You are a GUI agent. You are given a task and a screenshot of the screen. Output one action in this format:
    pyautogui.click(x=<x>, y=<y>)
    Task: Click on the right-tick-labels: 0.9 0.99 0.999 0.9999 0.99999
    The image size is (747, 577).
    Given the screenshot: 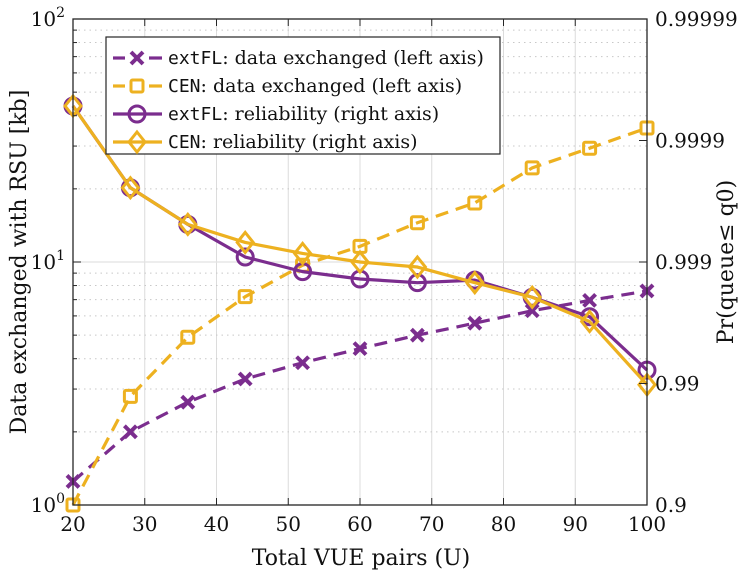 What is the action you would take?
    pyautogui.click(x=696, y=262)
    